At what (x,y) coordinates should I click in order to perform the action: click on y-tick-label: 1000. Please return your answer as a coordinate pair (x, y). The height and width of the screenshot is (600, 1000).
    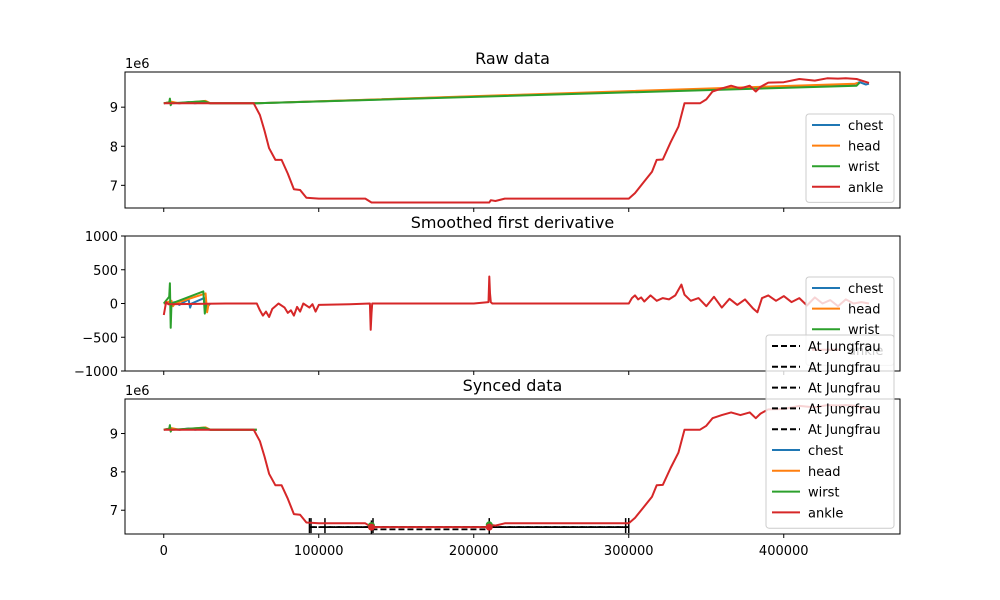
    Looking at the image, I should click on (101, 237).